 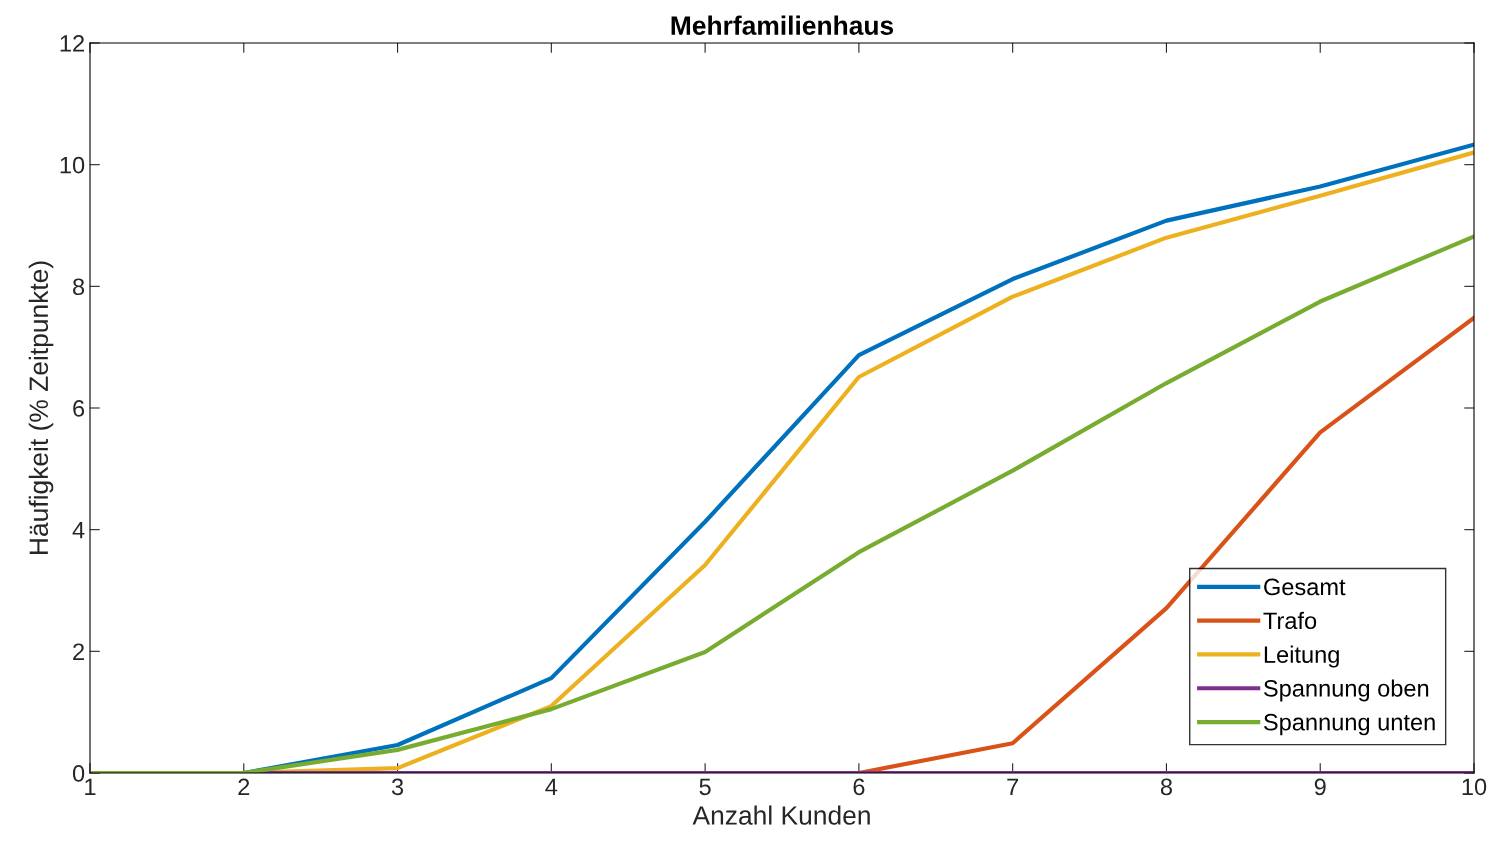 What do you see at coordinates (72, 165) in the screenshot?
I see `y-tick-label: 10` at bounding box center [72, 165].